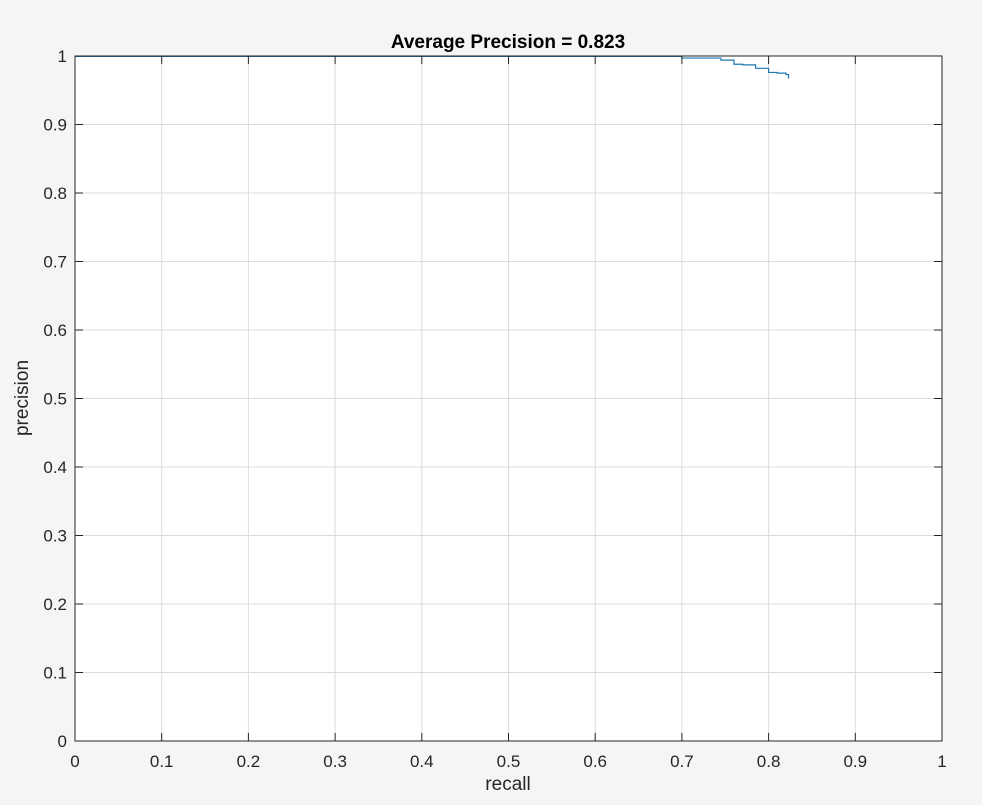  What do you see at coordinates (55, 125) in the screenshot?
I see `y-tick-label: 0.9` at bounding box center [55, 125].